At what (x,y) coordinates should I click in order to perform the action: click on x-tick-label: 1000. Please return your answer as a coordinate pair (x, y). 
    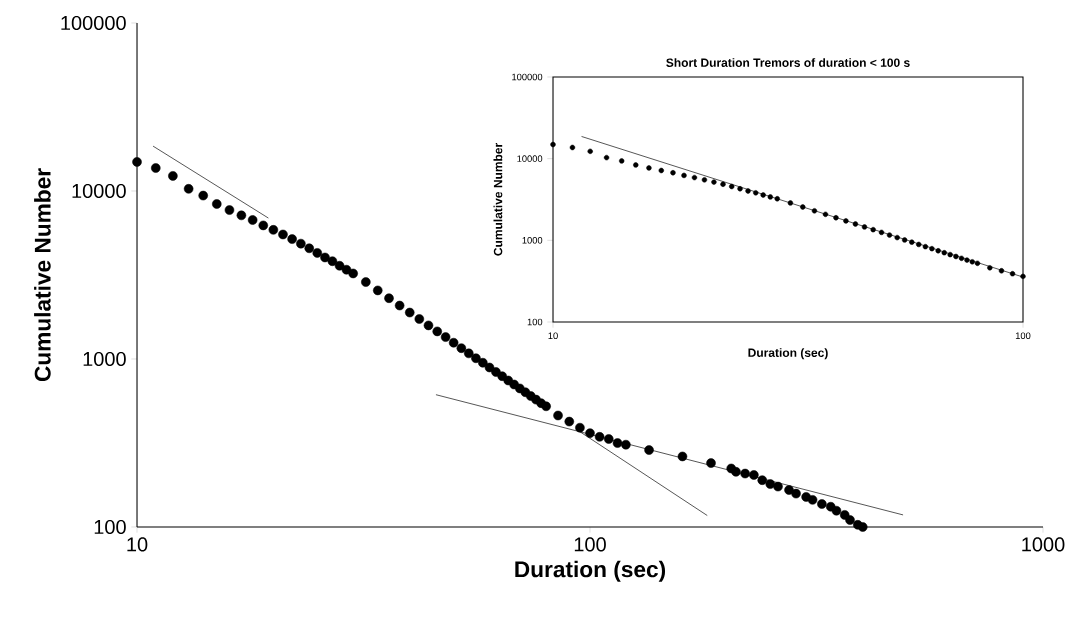
    Looking at the image, I should click on (1043, 544).